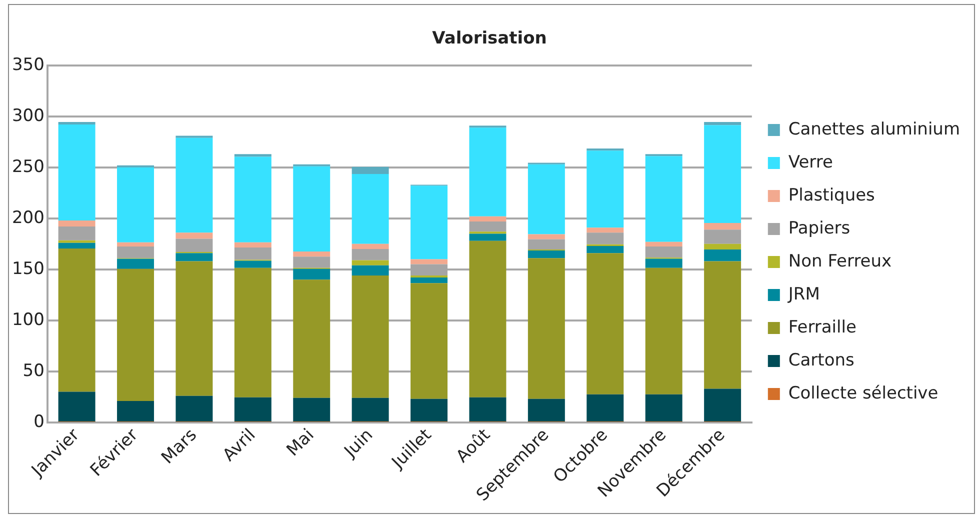  Describe the element at coordinates (874, 129) in the screenshot. I see `legend-label: Canettes aluminium` at that location.